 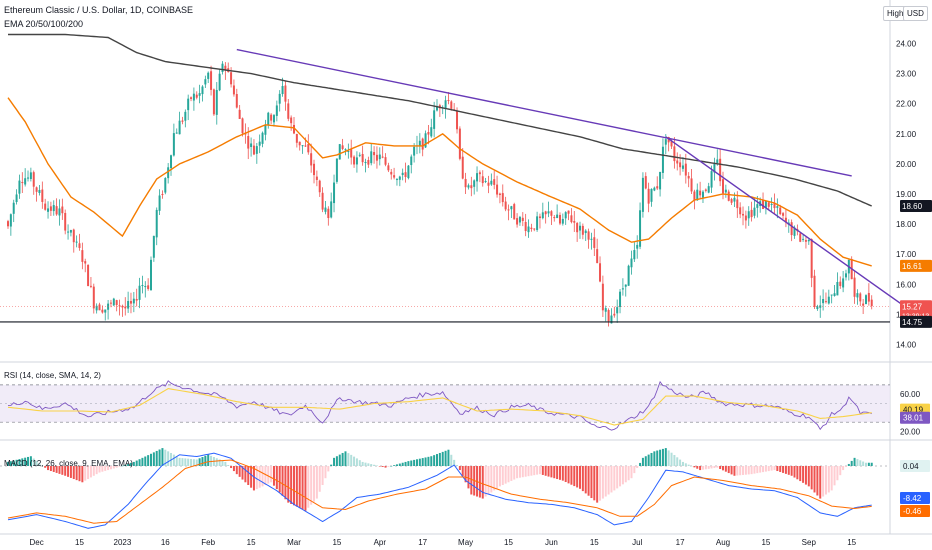 What do you see at coordinates (44, 24) in the screenshot?
I see `ema-indicator-label: EMA 20/50/100/200` at bounding box center [44, 24].